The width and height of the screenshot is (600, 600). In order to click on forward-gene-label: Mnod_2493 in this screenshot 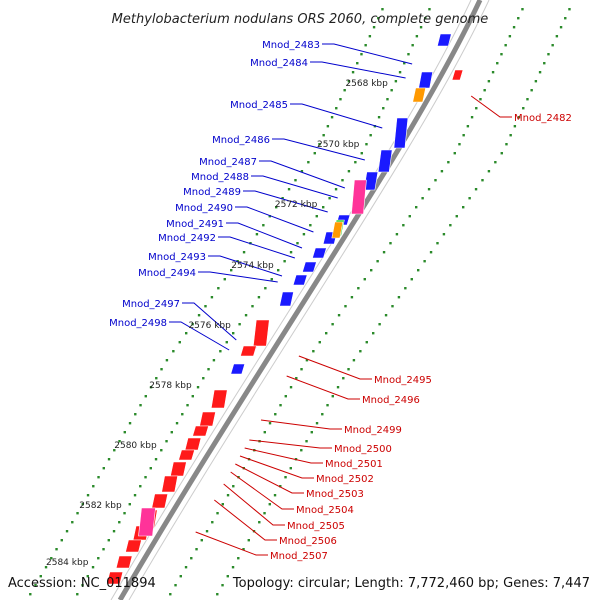, I will do `click(177, 257)`.